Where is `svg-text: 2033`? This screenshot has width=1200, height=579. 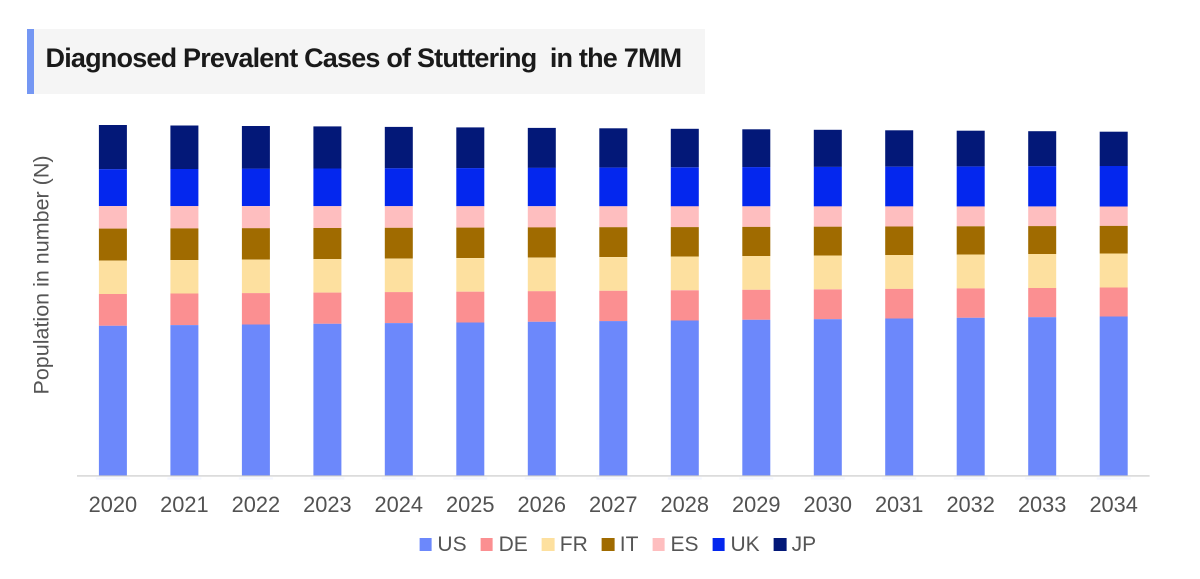 svg-text: 2033 is located at coordinates (1042, 504).